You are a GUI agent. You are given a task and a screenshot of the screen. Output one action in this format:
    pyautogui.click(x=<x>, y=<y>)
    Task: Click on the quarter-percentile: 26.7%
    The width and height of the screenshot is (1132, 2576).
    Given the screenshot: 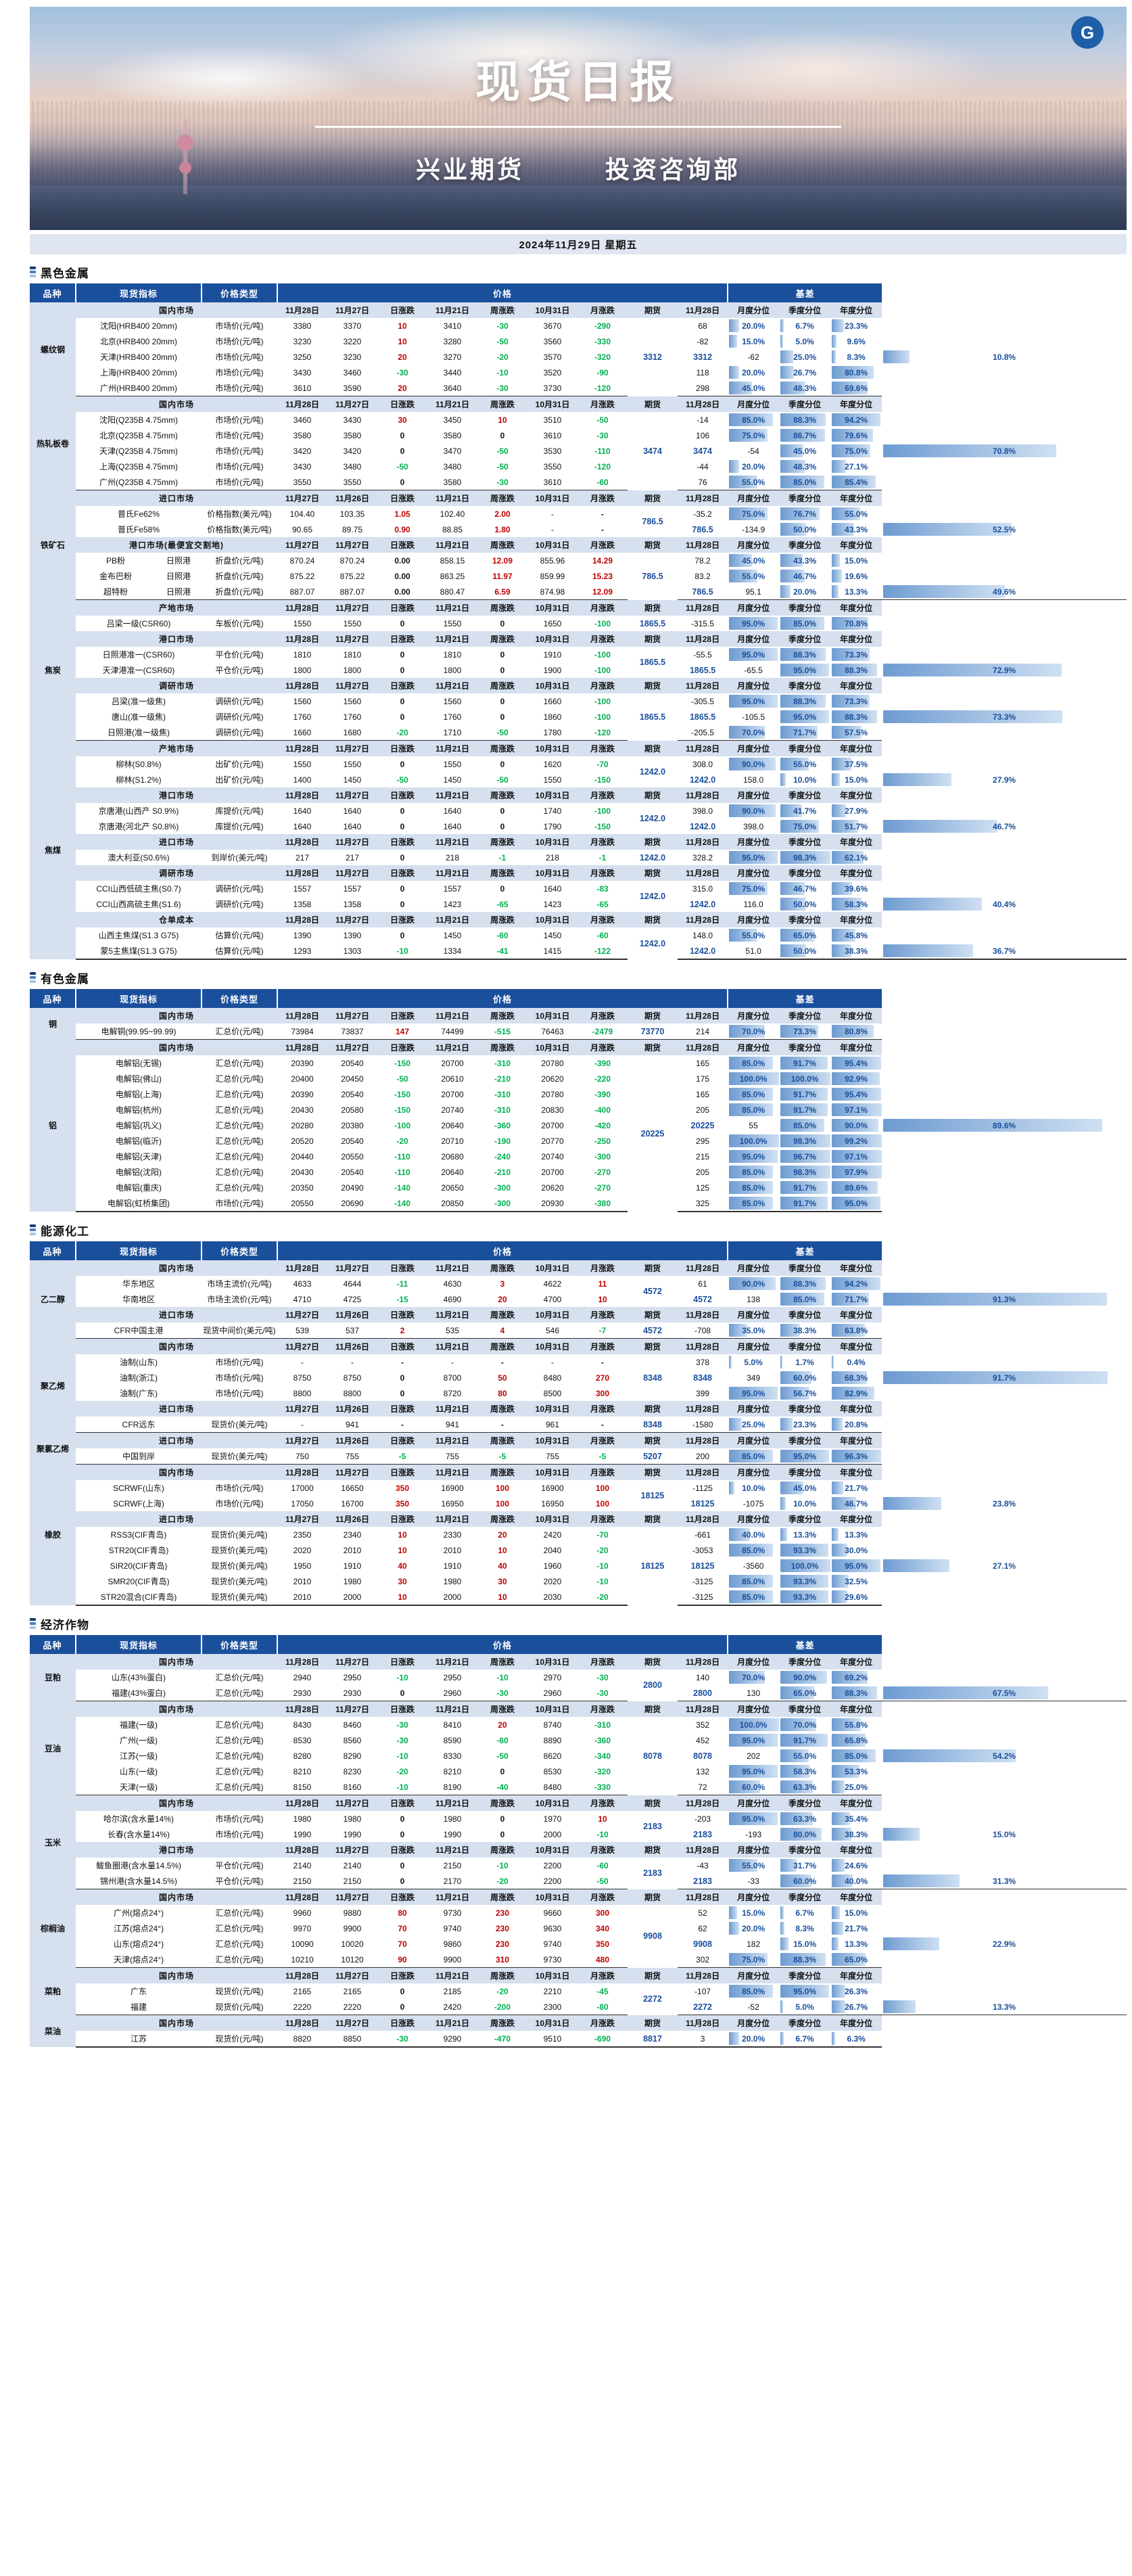 What is the action you would take?
    pyautogui.click(x=856, y=2007)
    